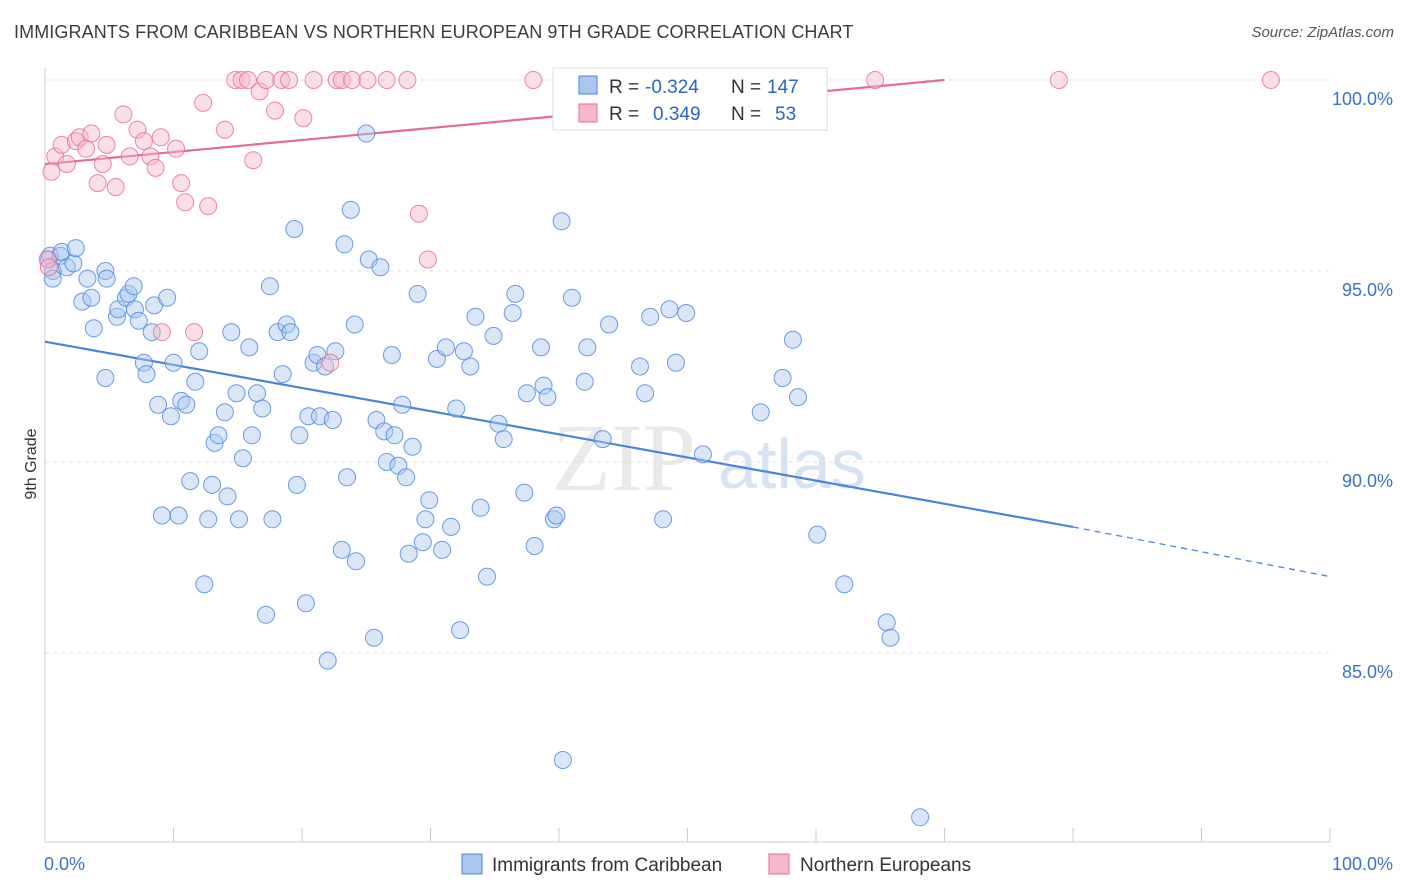 The width and height of the screenshot is (1406, 892). Describe the element at coordinates (1367, 672) in the screenshot. I see `y-tick-label-0: 85.0%` at that location.